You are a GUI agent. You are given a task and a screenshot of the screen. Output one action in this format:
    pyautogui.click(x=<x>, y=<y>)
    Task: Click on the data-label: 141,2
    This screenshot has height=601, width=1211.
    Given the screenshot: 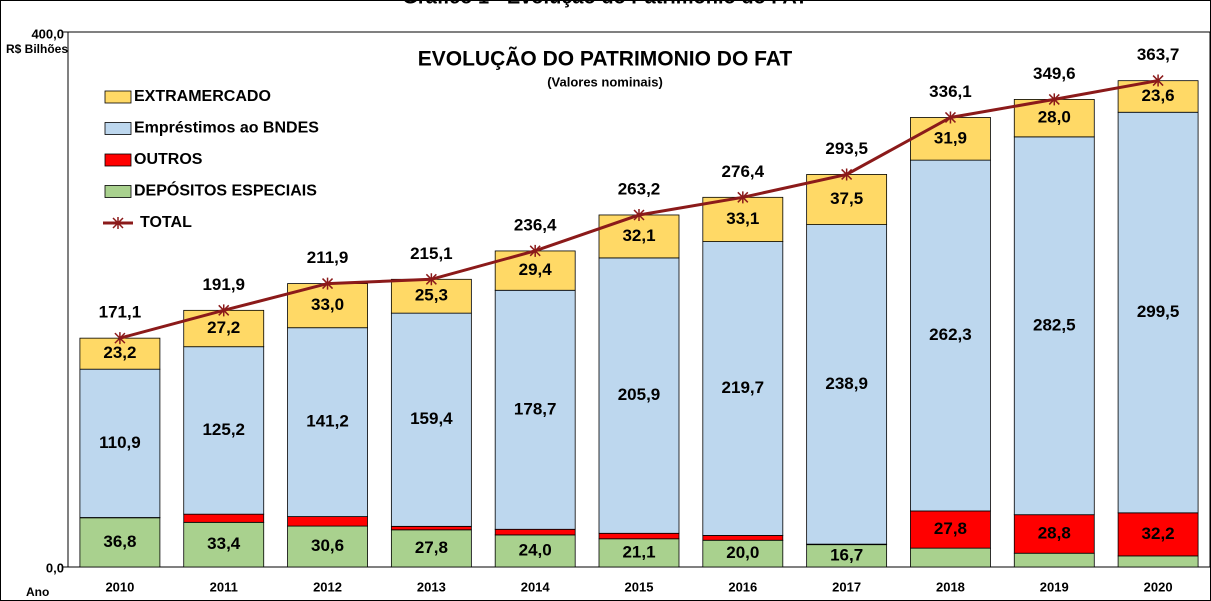 What is the action you would take?
    pyautogui.click(x=327, y=421)
    